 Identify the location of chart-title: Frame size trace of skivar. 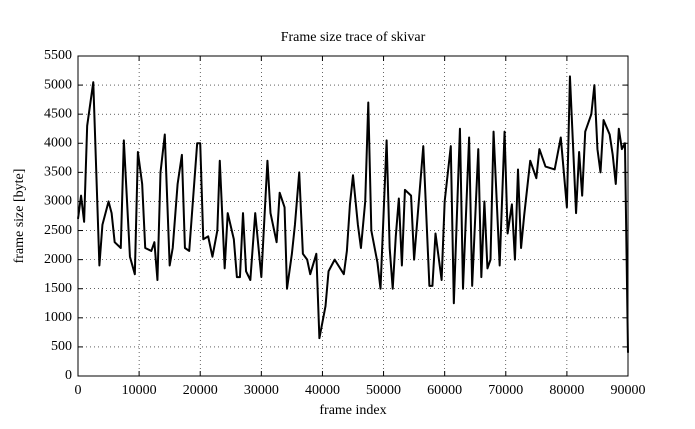
(353, 37).